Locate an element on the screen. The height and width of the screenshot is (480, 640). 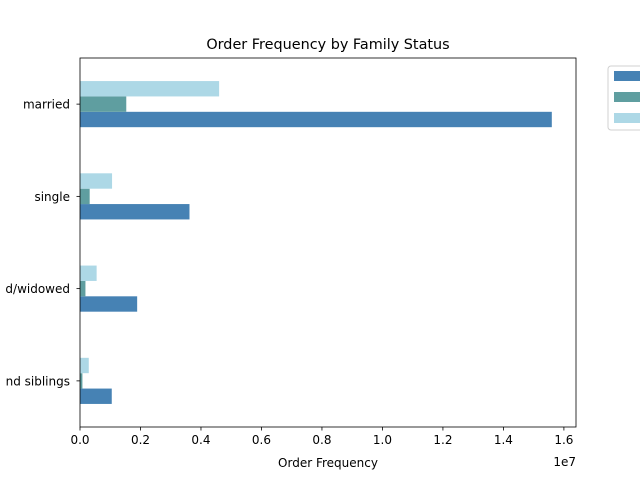
x-axis-offset-label: 1e7 is located at coordinates (564, 462).